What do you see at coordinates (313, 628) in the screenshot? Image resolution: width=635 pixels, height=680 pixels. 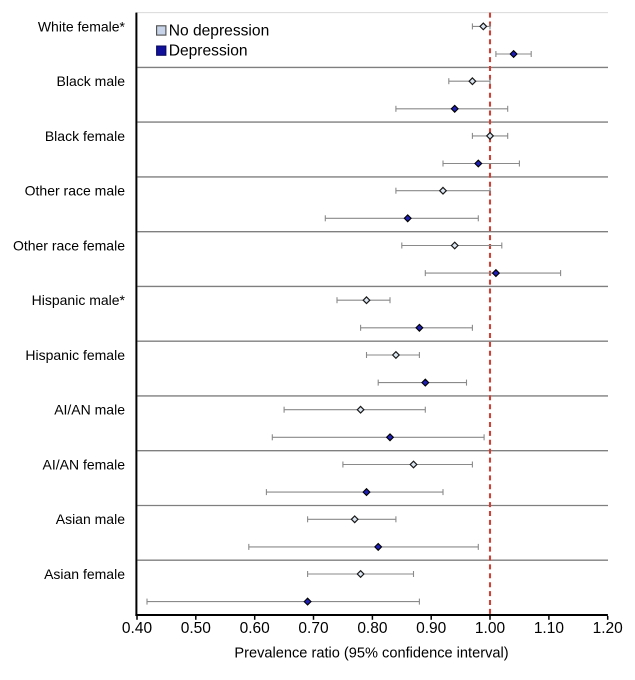 I see `svg-text: 0.70` at bounding box center [313, 628].